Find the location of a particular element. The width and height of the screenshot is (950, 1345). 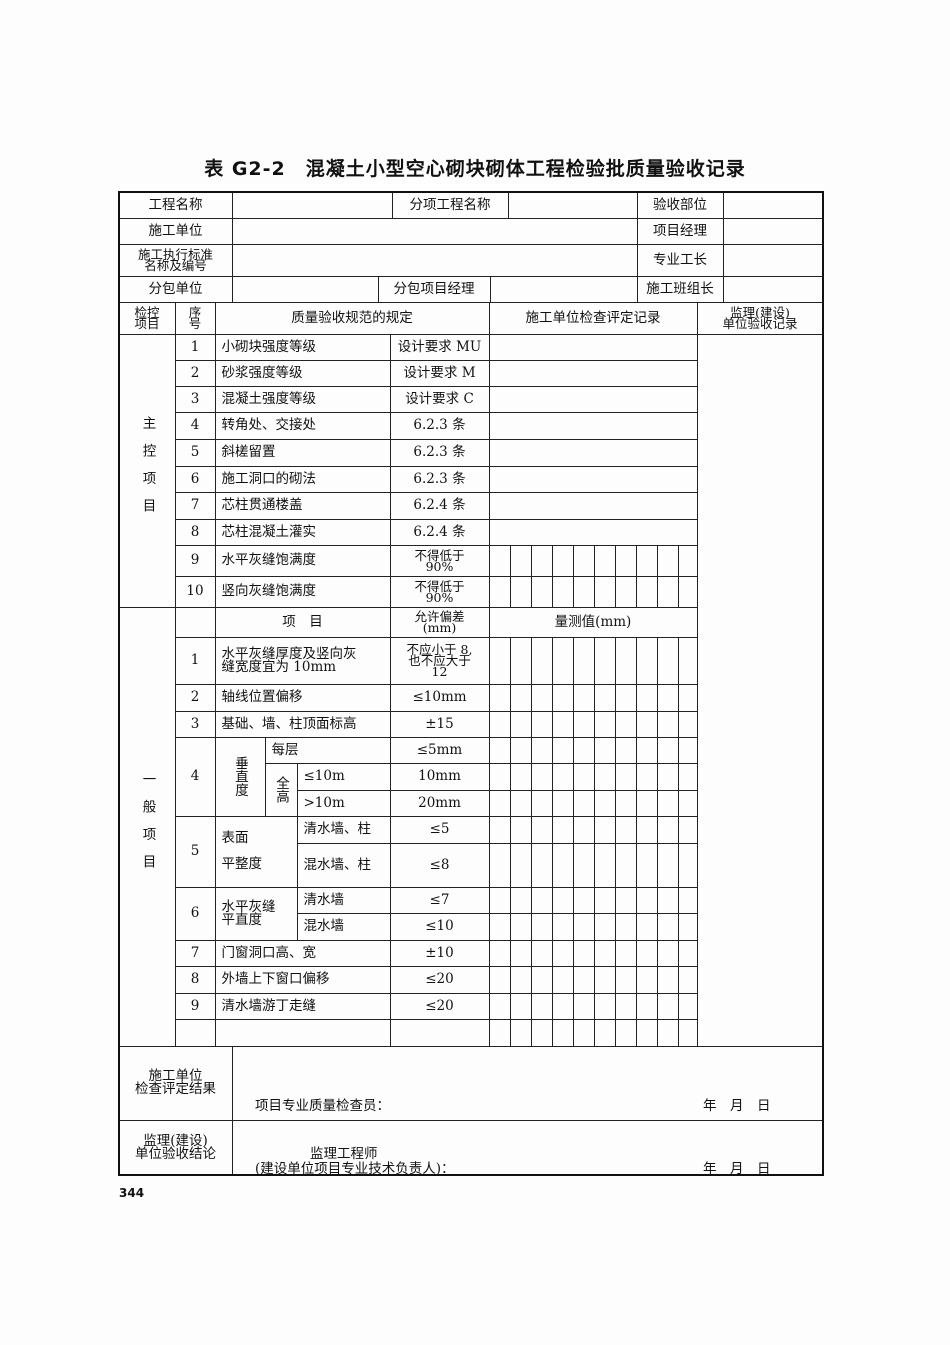

field-sub-item is located at coordinates (572, 205).